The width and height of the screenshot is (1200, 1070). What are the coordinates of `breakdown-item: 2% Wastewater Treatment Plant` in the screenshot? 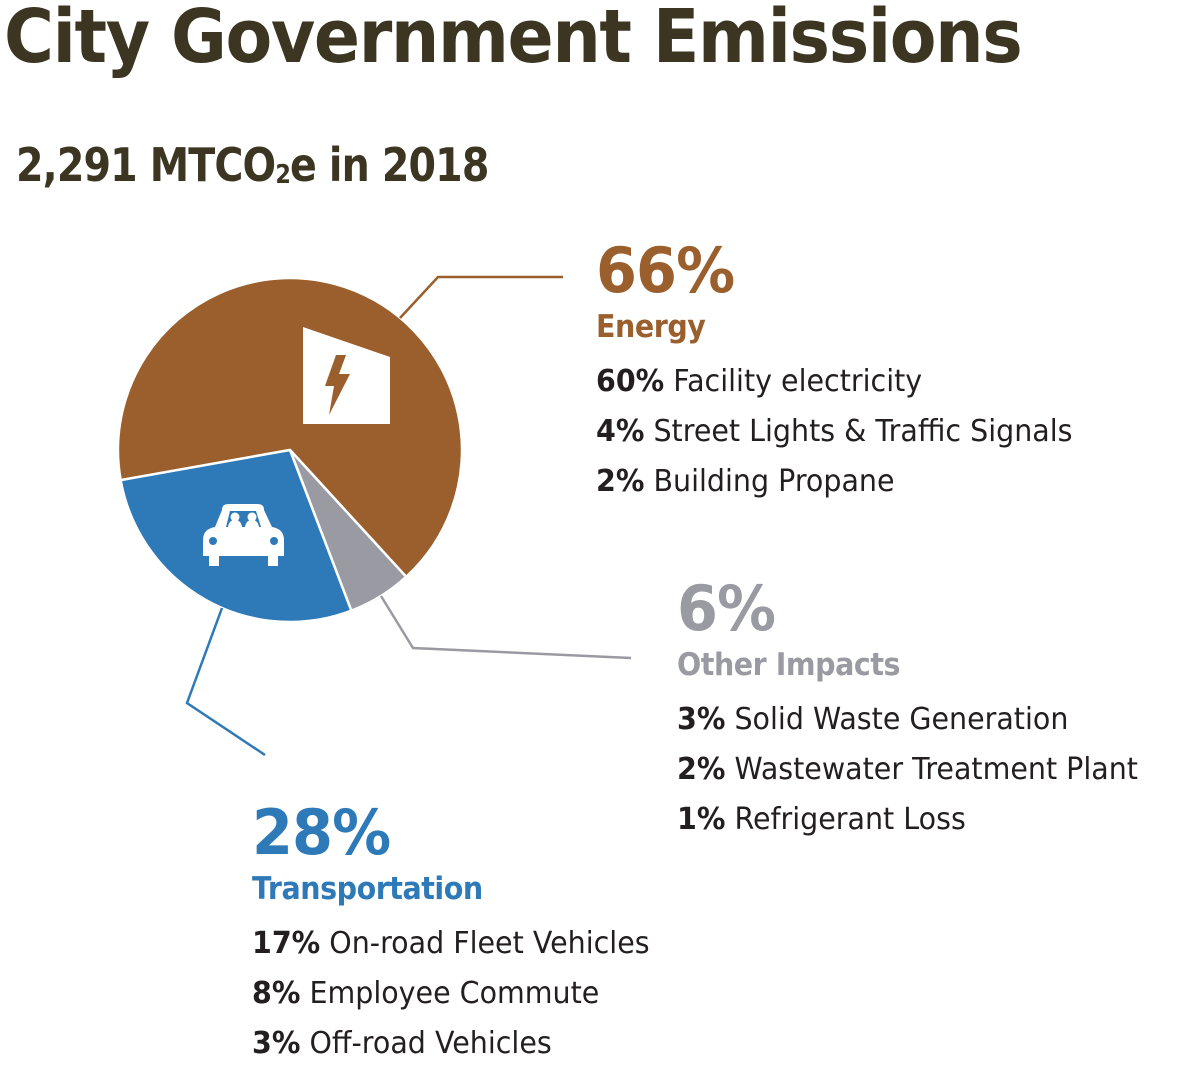 It's located at (907, 770).